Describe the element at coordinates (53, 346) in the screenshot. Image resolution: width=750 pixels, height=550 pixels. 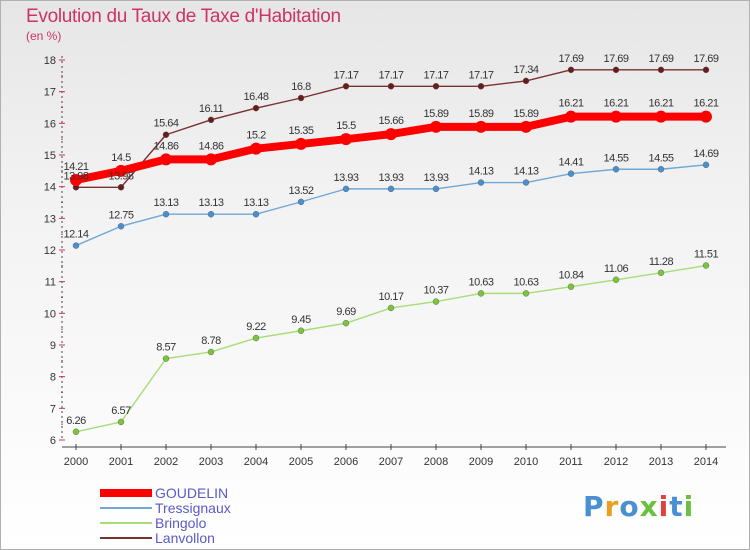
I see `y-tick-label: 9` at that location.